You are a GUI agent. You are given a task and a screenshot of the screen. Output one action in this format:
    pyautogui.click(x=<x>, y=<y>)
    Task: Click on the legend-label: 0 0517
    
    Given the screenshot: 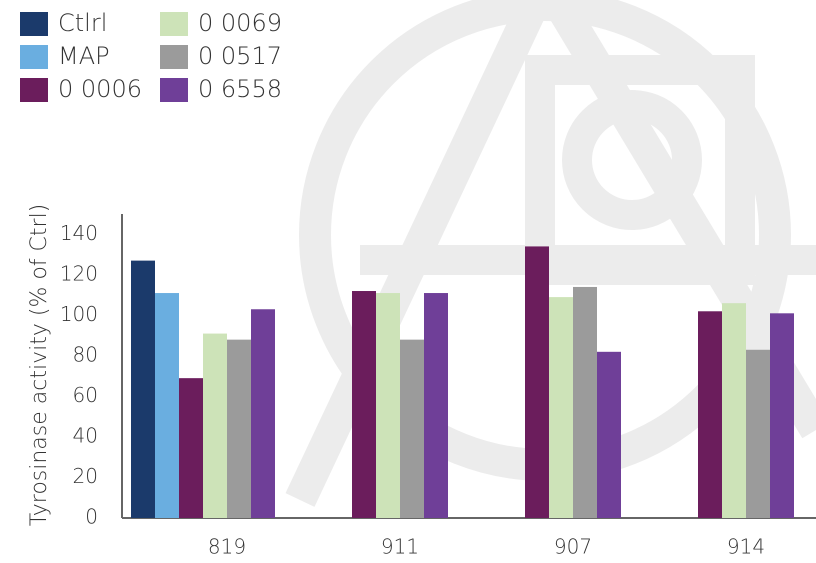 What is the action you would take?
    pyautogui.click(x=240, y=56)
    